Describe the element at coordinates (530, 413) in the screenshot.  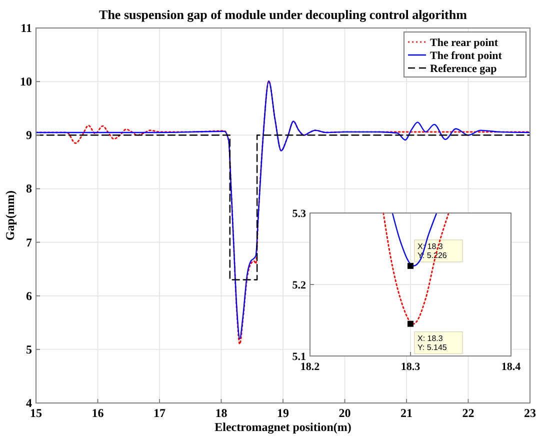
I see `x-tick-label: 23` at that location.